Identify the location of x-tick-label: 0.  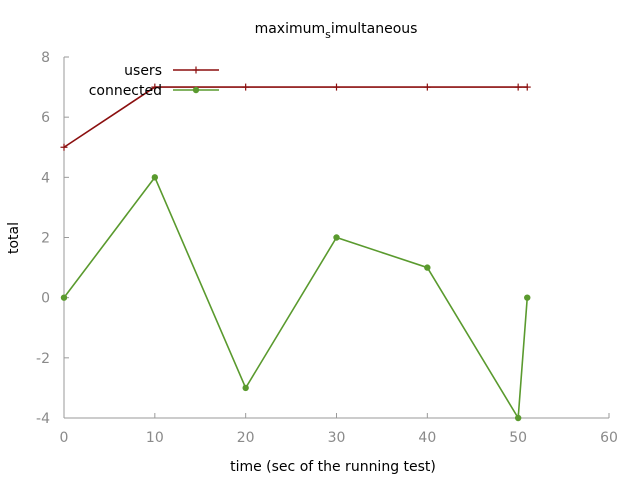
(64, 438).